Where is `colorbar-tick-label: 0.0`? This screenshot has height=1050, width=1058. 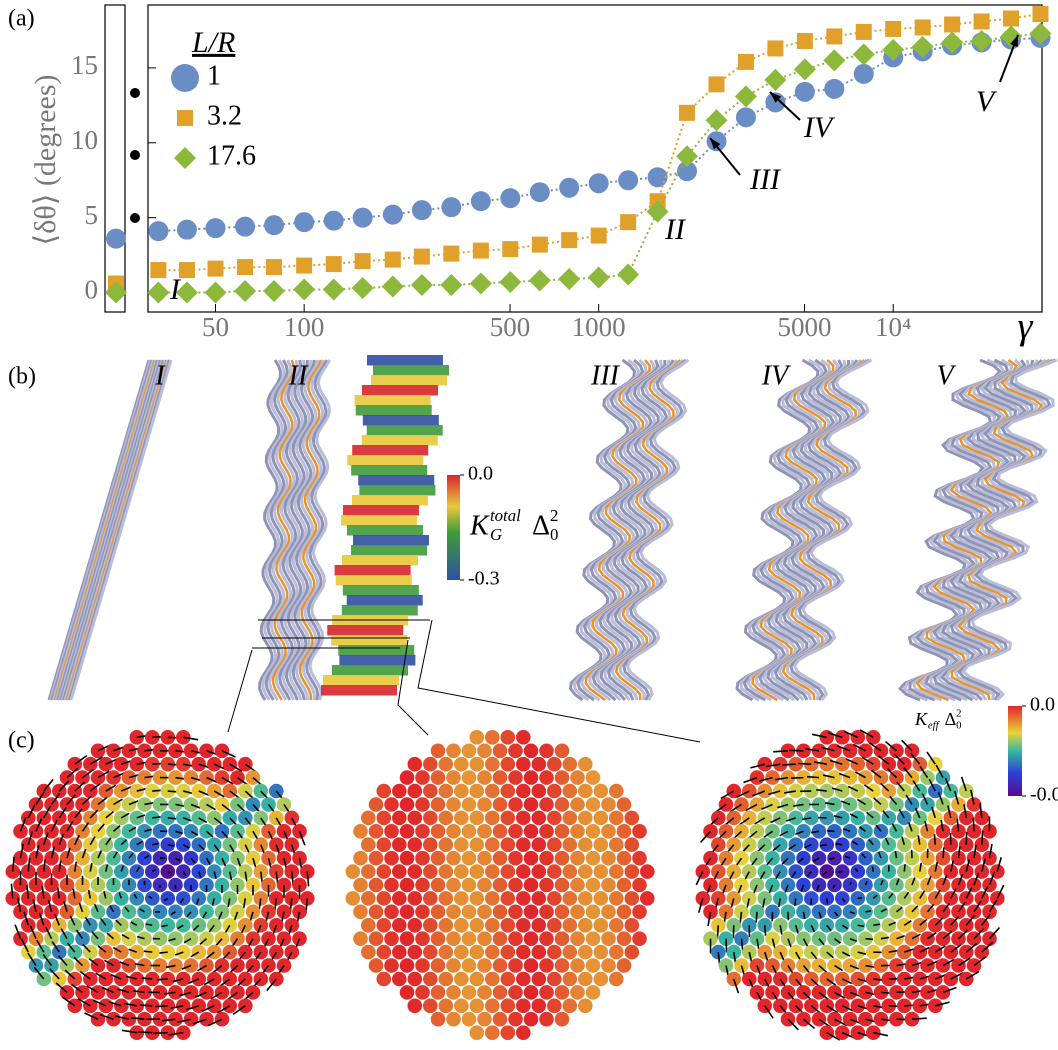 colorbar-tick-label: 0.0 is located at coordinates (480, 474).